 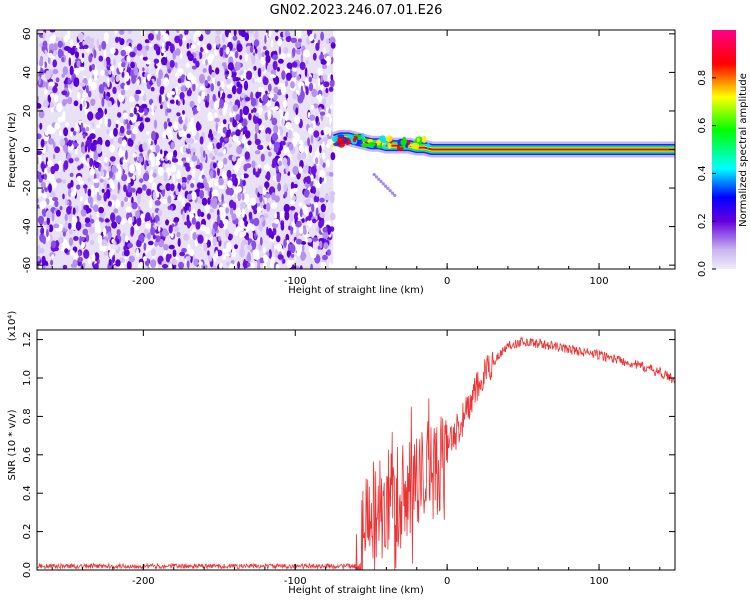 What do you see at coordinates (27, 532) in the screenshot?
I see `y-tick-label: 0.2` at bounding box center [27, 532].